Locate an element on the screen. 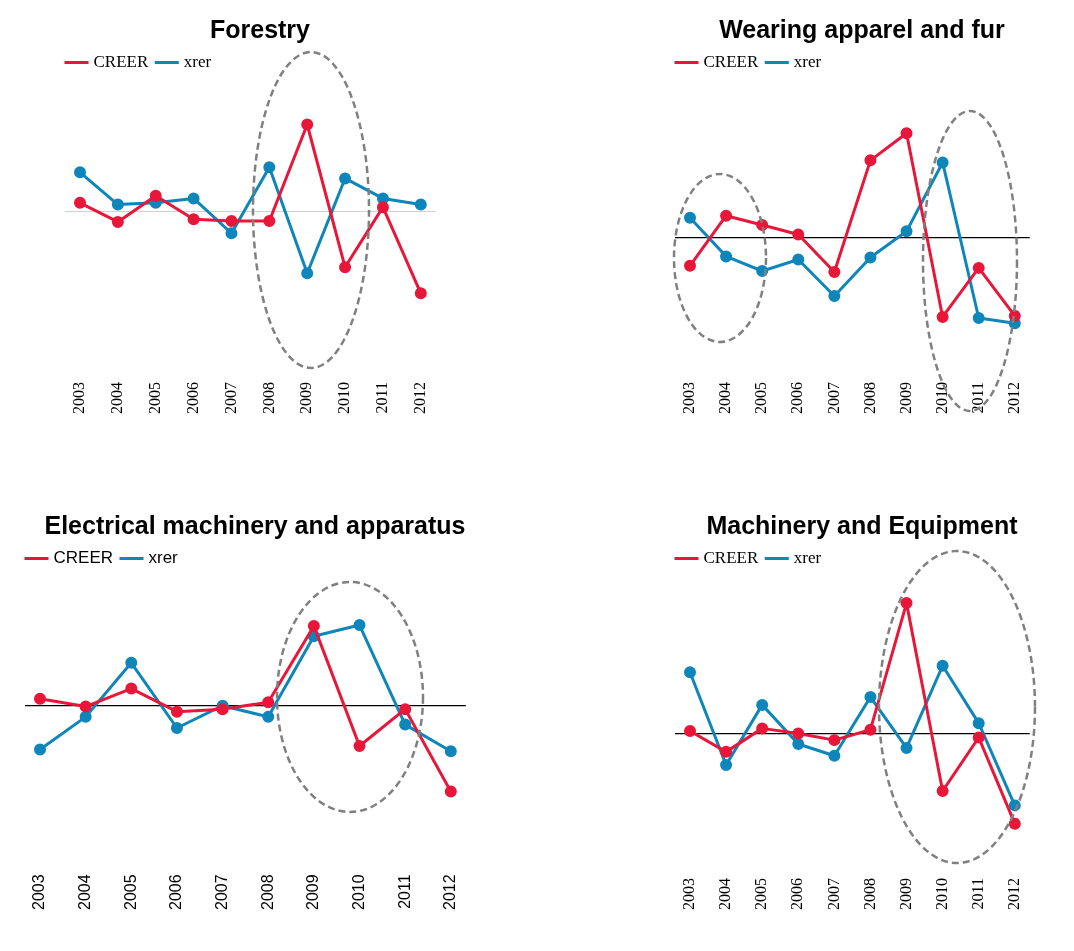  chart-title: Wearing apparel and fur is located at coordinates (862, 29).